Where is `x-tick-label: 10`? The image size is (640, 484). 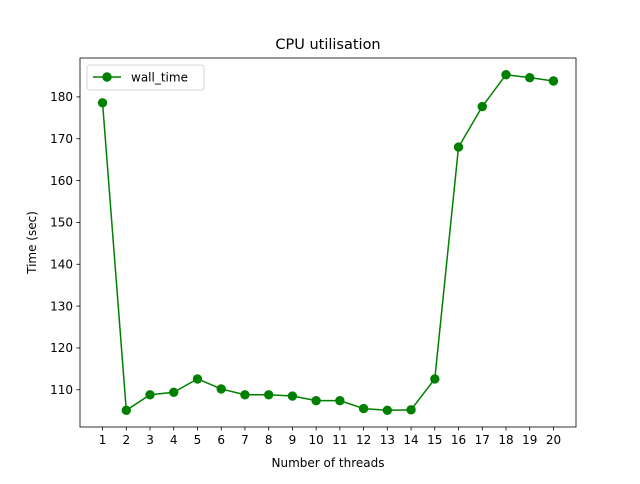 x-tick-label: 10 is located at coordinates (315, 440).